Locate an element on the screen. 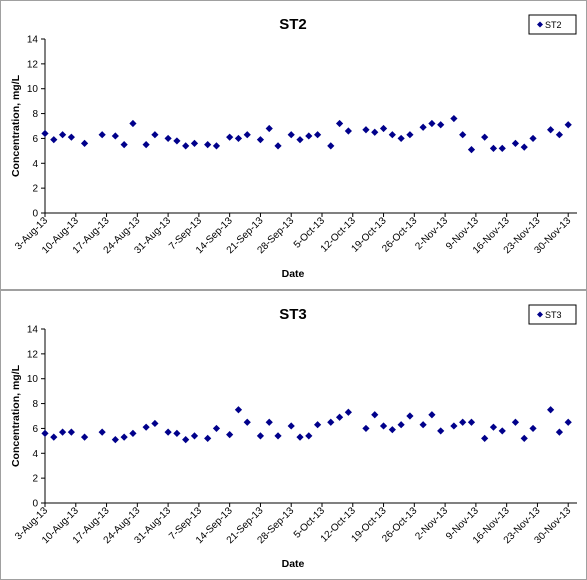  legend-label: ST2 is located at coordinates (553, 25).